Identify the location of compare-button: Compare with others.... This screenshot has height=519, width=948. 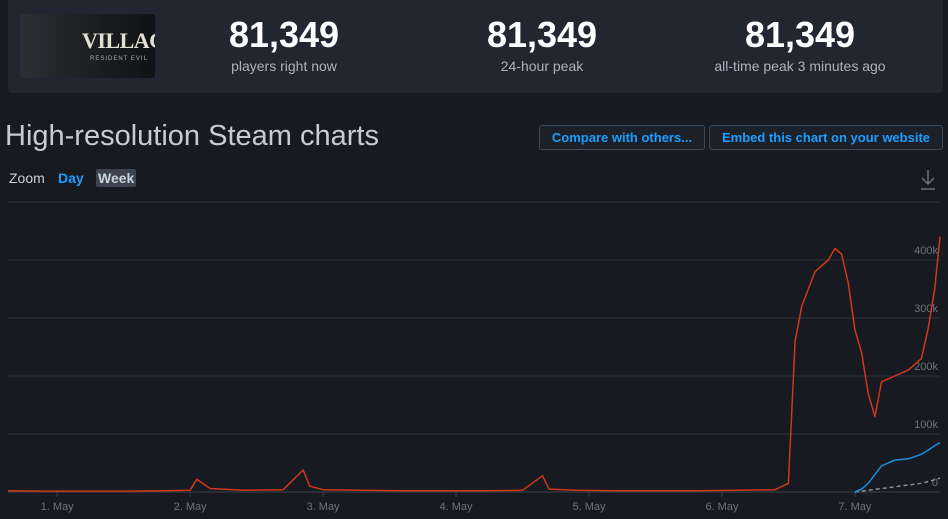
(622, 137).